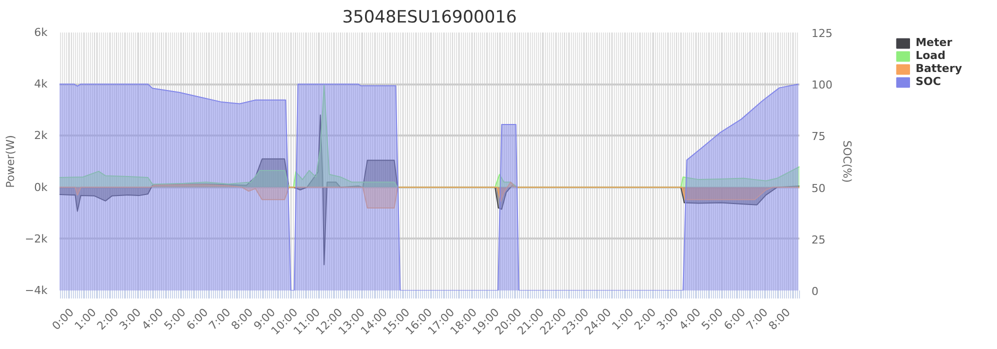  What do you see at coordinates (41, 187) in the screenshot?
I see `y-tick-label: 0k` at bounding box center [41, 187].